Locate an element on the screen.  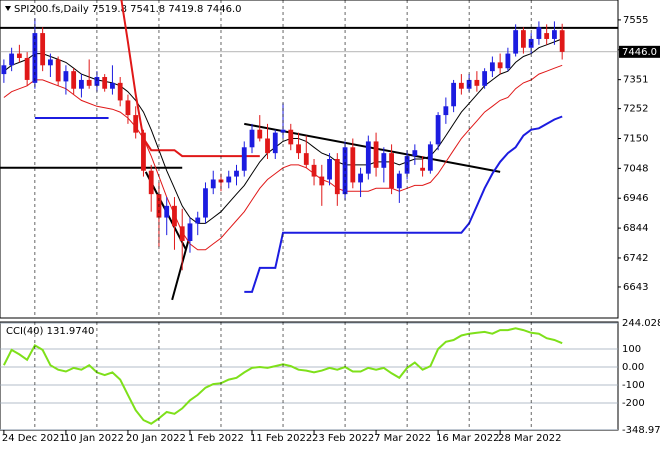
cci-title: CCI(40) 131.9740 is located at coordinates (50, 331).